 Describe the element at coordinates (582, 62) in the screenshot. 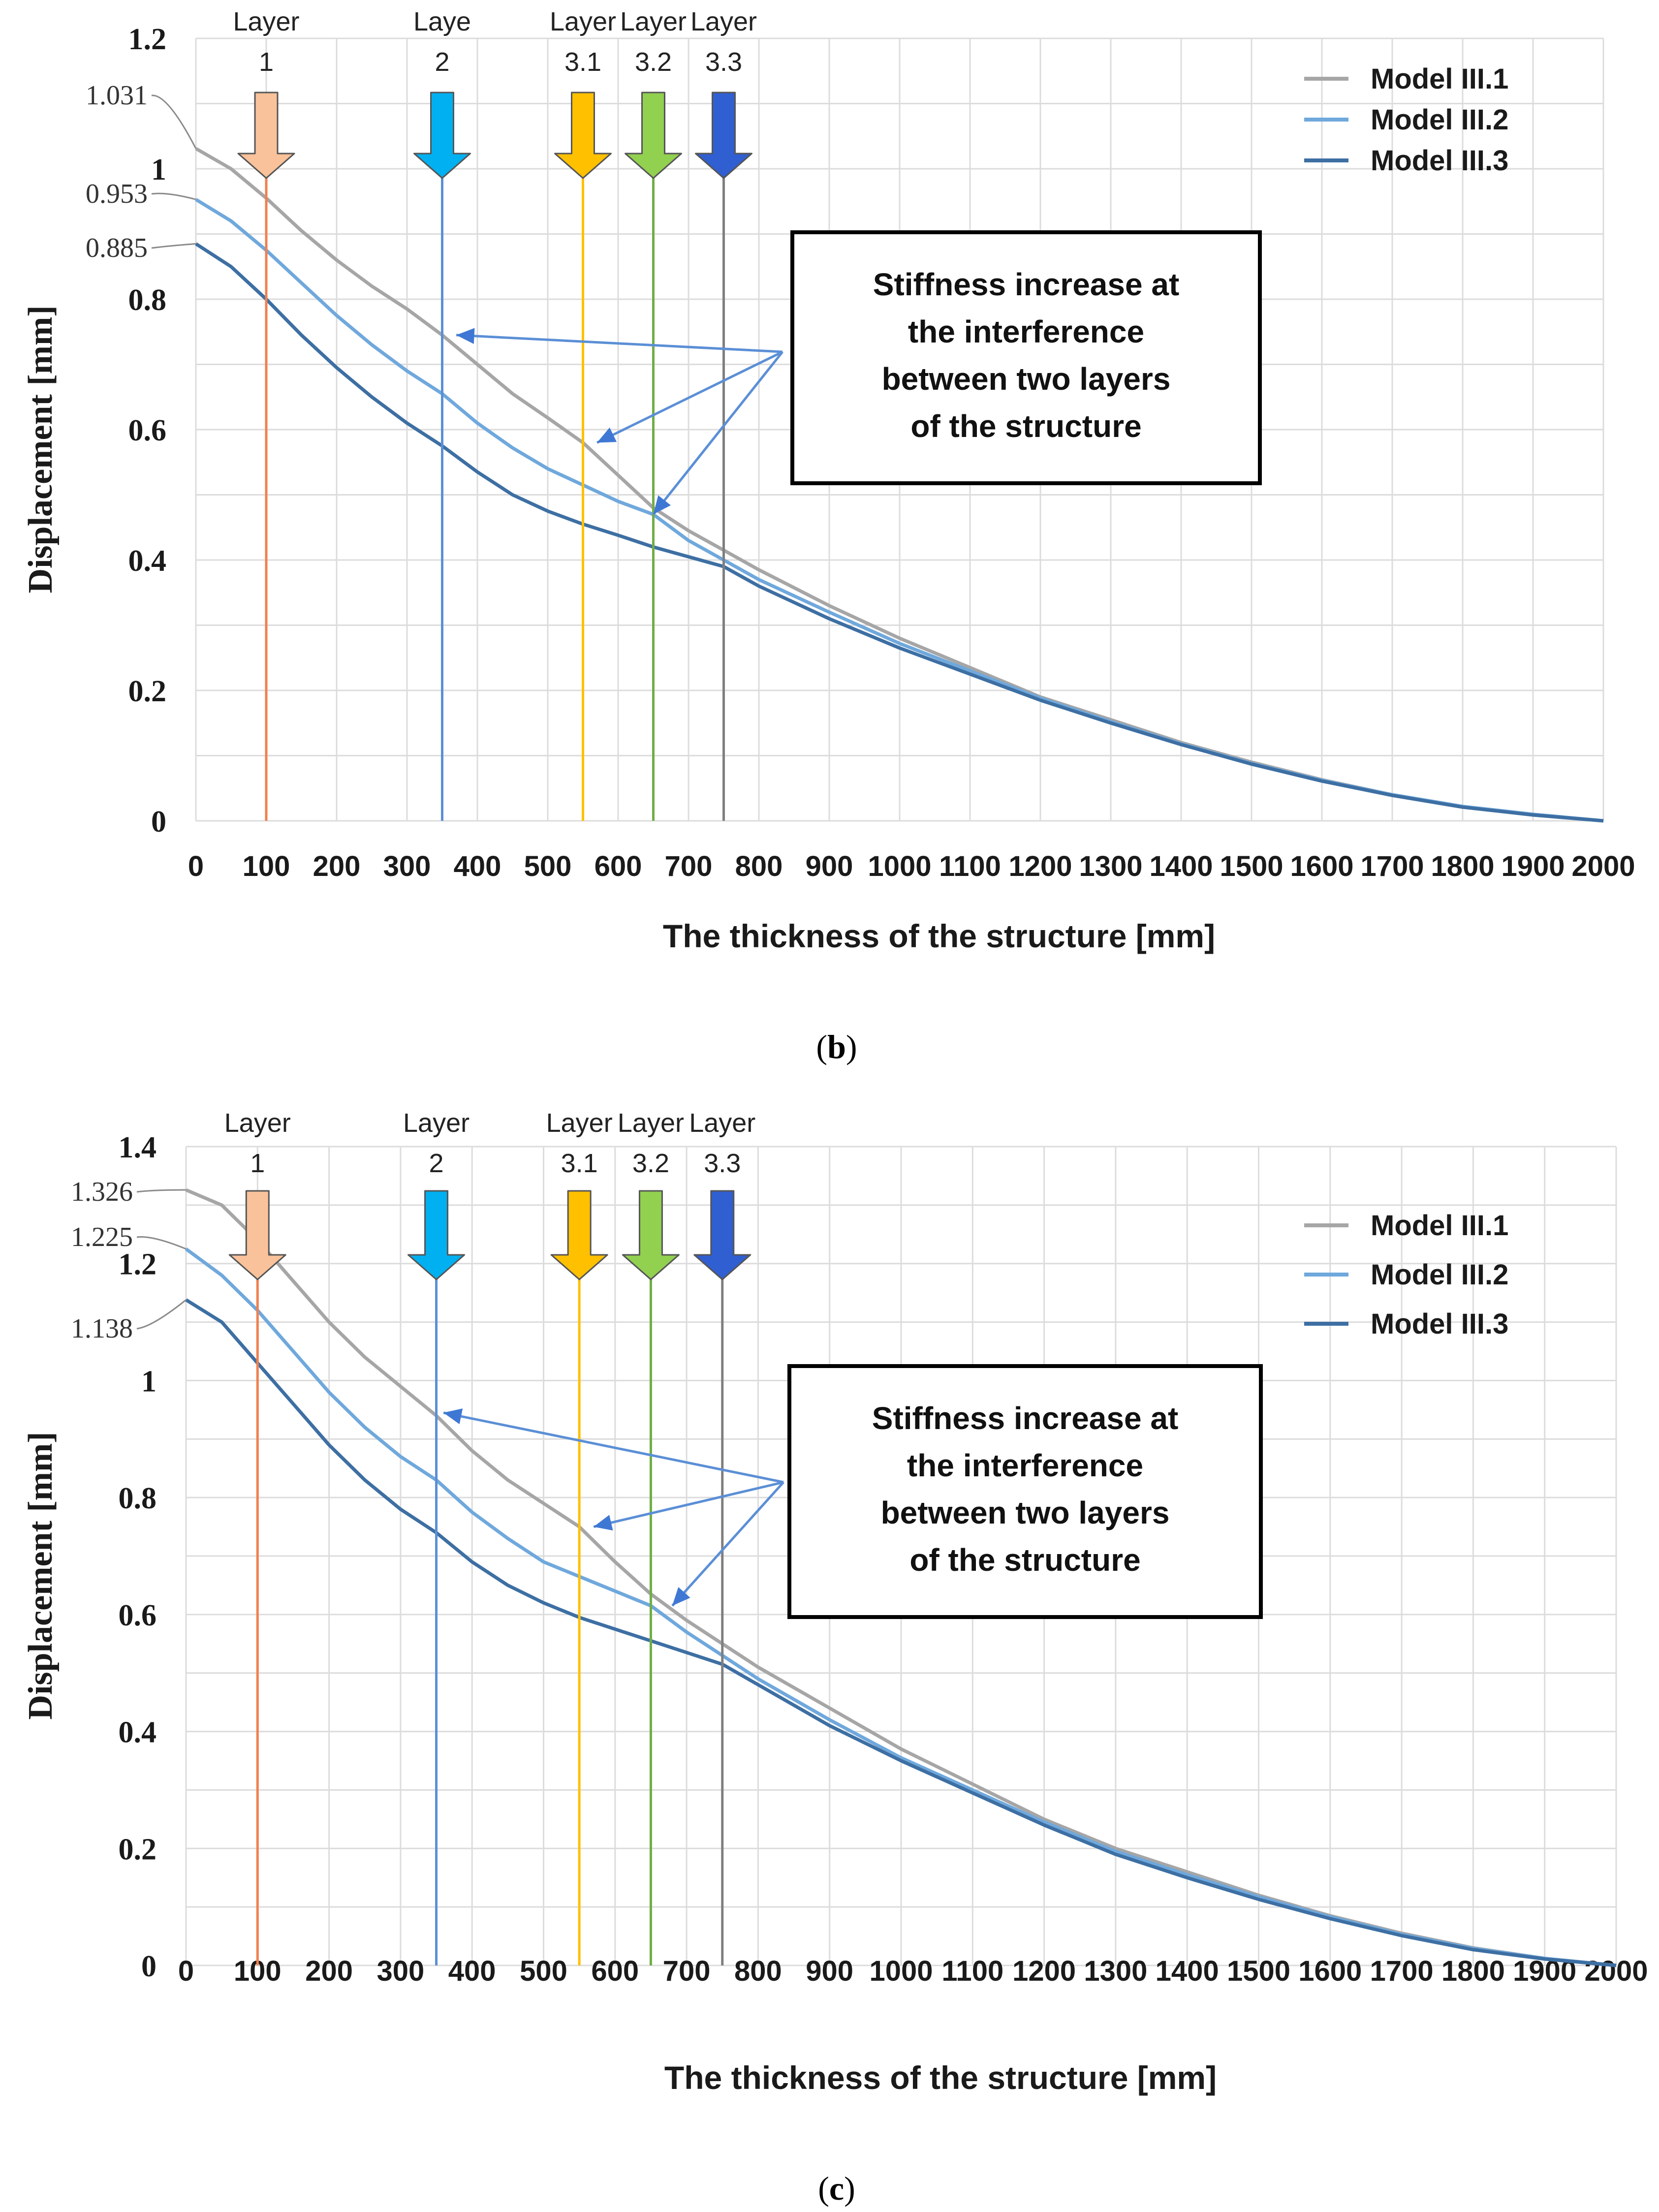

I see `layer-label-number: 3.1` at that location.